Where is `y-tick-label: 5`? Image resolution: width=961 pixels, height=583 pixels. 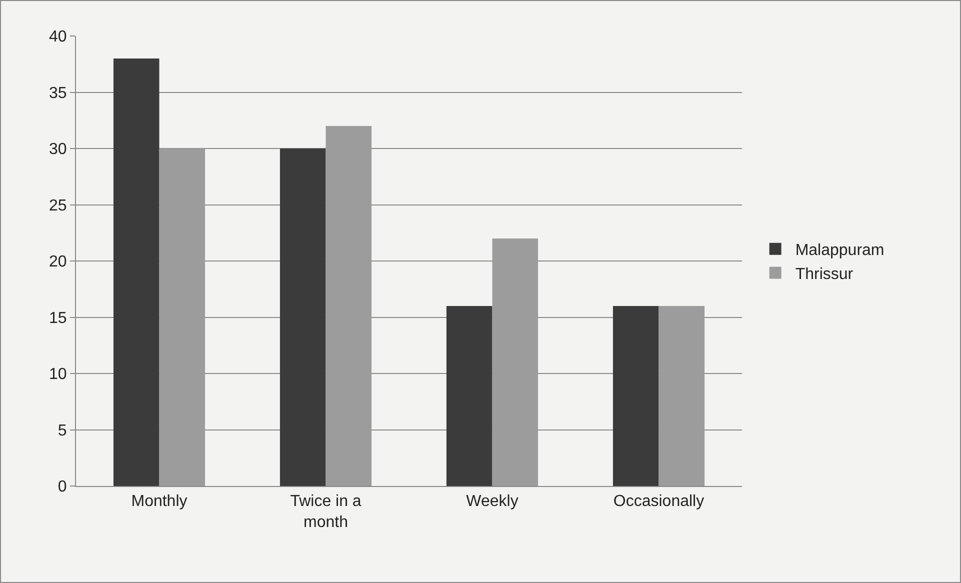 y-tick-label: 5 is located at coordinates (62, 431).